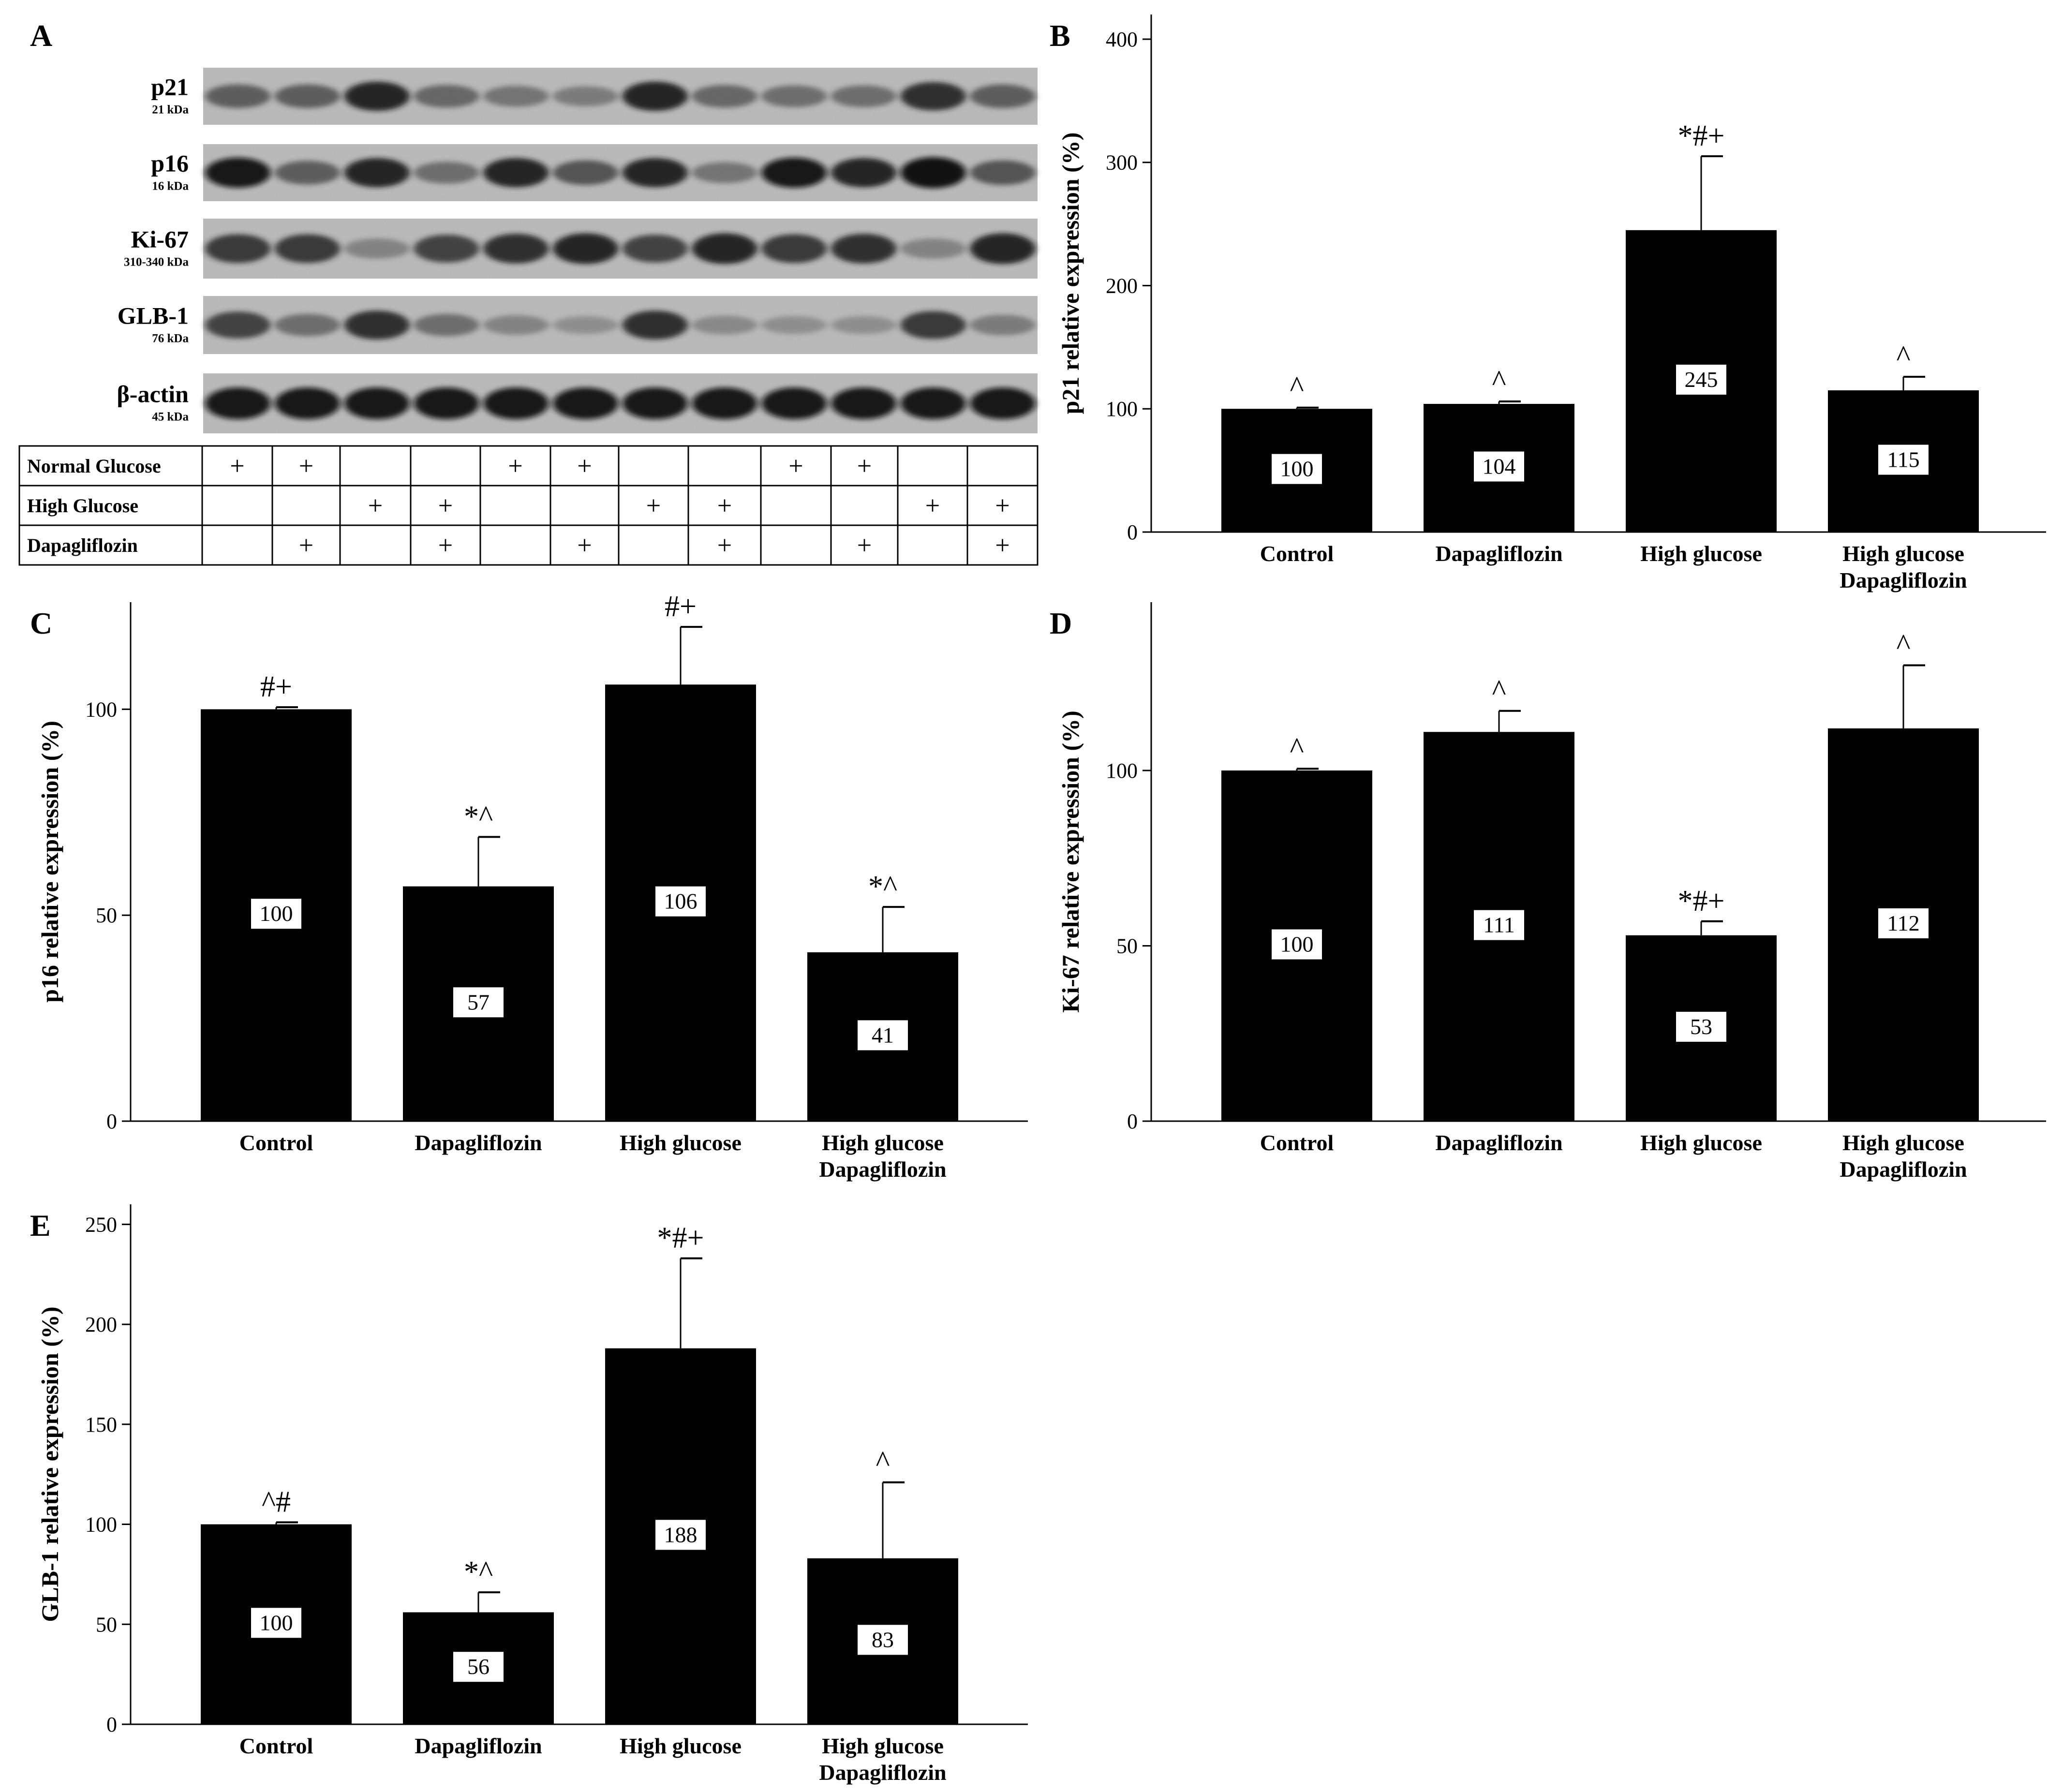 This screenshot has width=2063, height=1792. Describe the element at coordinates (1903, 923) in the screenshot. I see `data-label: 112` at that location.